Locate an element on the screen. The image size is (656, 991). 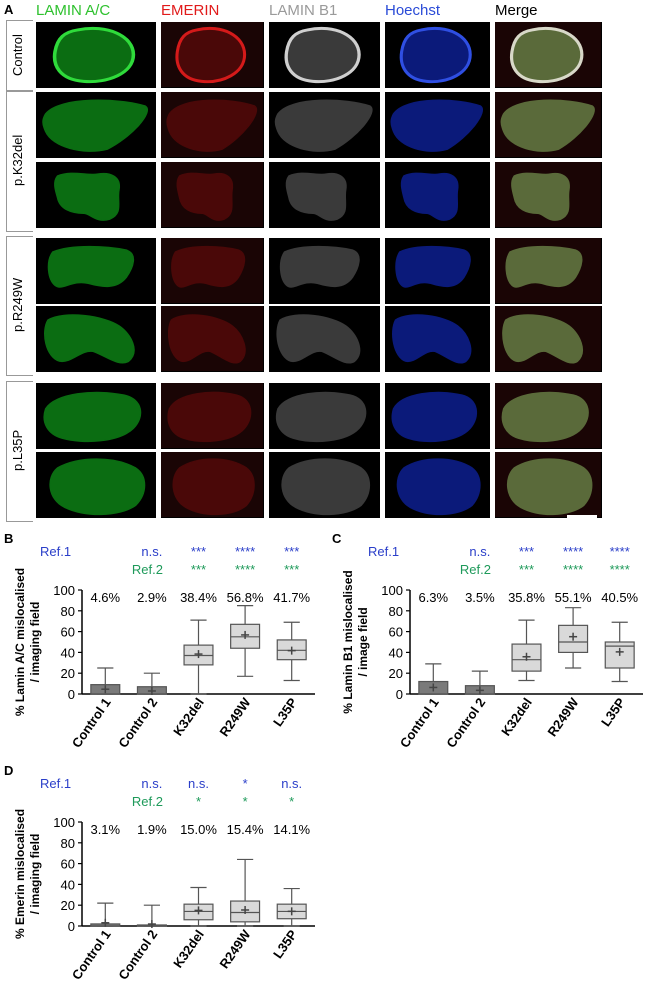
ref2-significance: *** is located at coordinates (526, 569).